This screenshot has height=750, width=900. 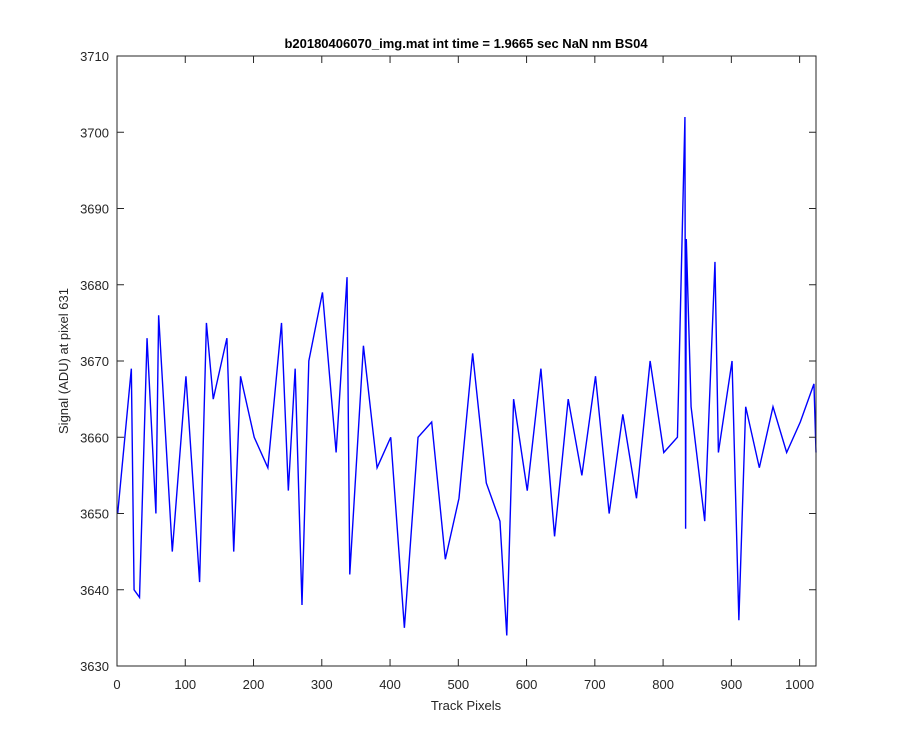 What do you see at coordinates (390, 684) in the screenshot?
I see `x-tick-label: 400` at bounding box center [390, 684].